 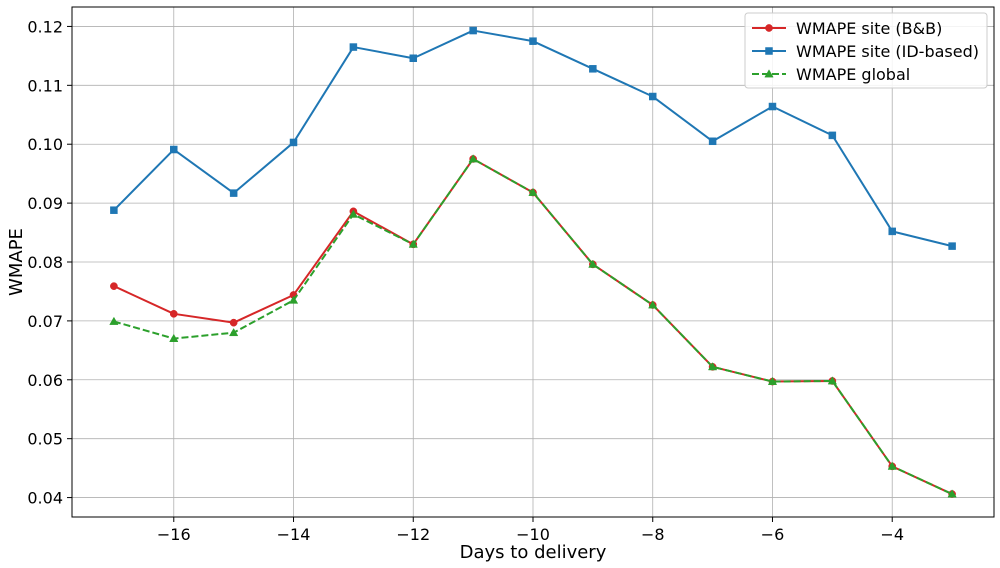 What do you see at coordinates (16, 262) in the screenshot?
I see `y-axis-label: WMAPE` at bounding box center [16, 262].